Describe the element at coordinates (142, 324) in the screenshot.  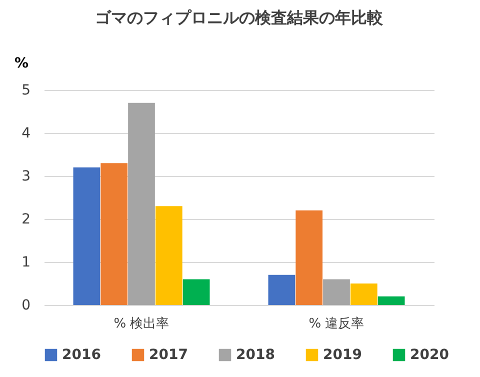
I see `x-tick-label: % 検出率` at that location.